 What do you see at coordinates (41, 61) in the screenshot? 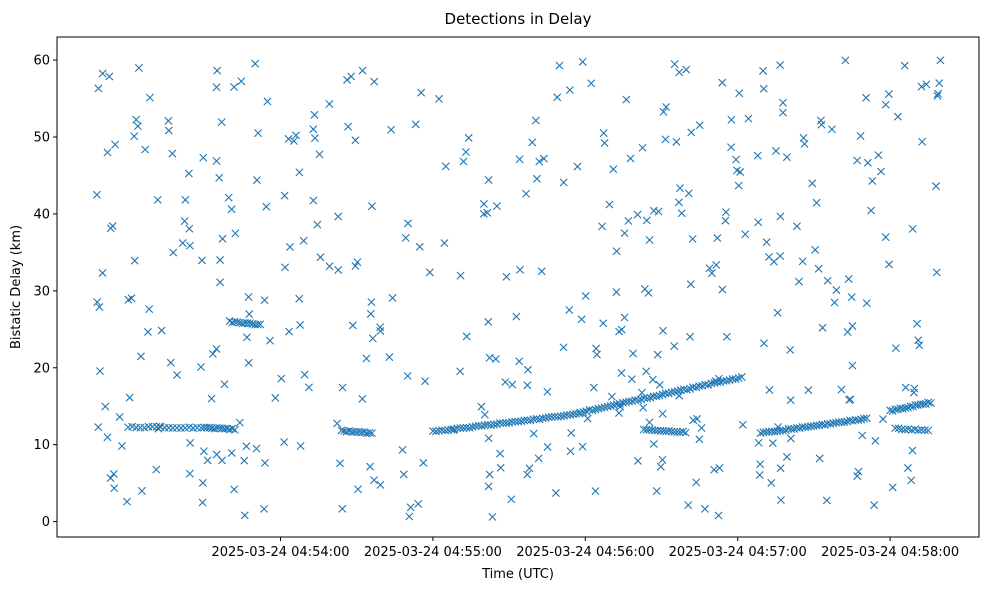
I see `y-tick-label: 60` at bounding box center [41, 61].